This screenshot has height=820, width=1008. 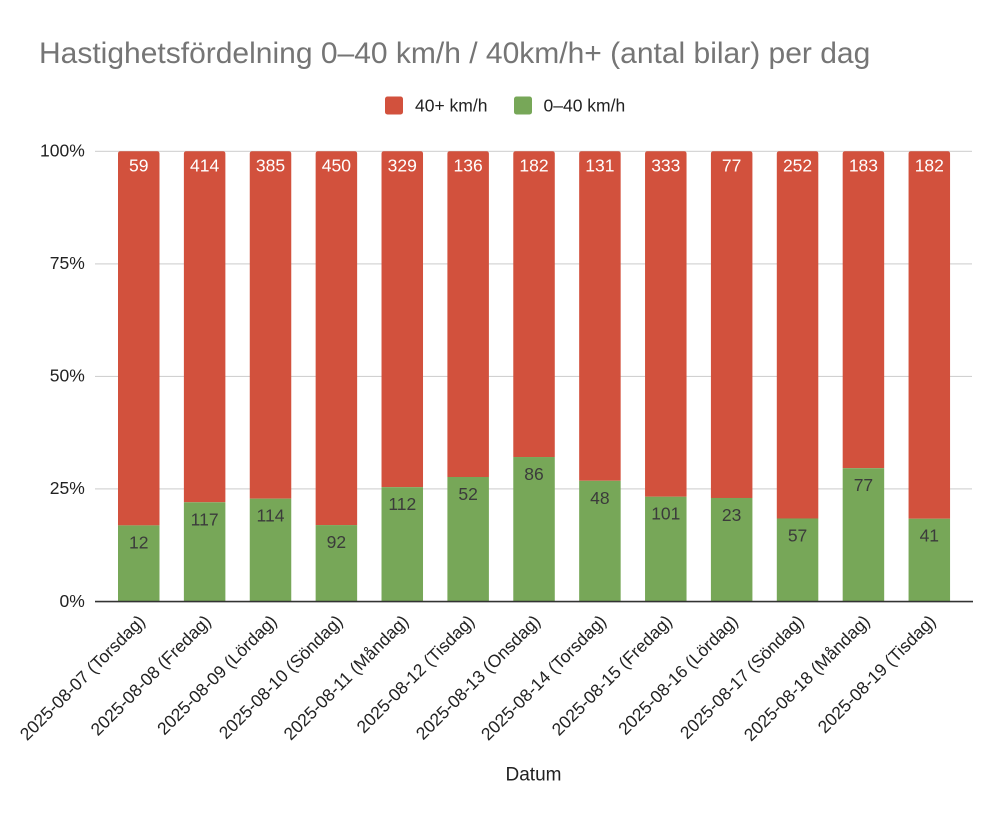 I want to click on svg-text: 25%, so click(x=67, y=488).